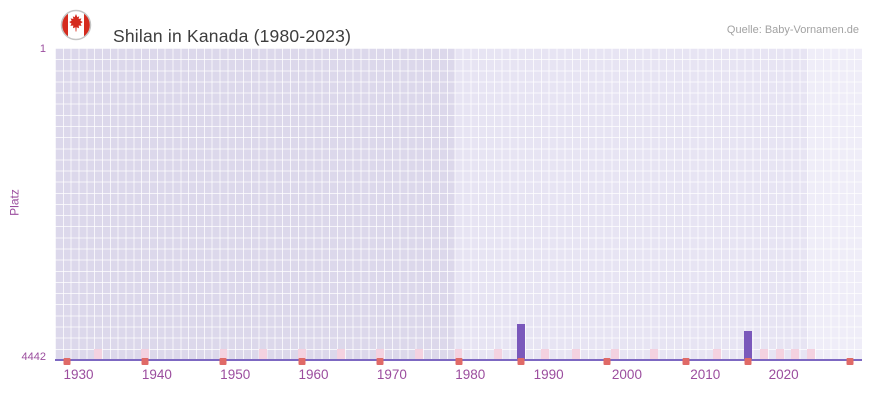 This screenshot has height=402, width=873. I want to click on y-tick-top: 1, so click(42, 49).